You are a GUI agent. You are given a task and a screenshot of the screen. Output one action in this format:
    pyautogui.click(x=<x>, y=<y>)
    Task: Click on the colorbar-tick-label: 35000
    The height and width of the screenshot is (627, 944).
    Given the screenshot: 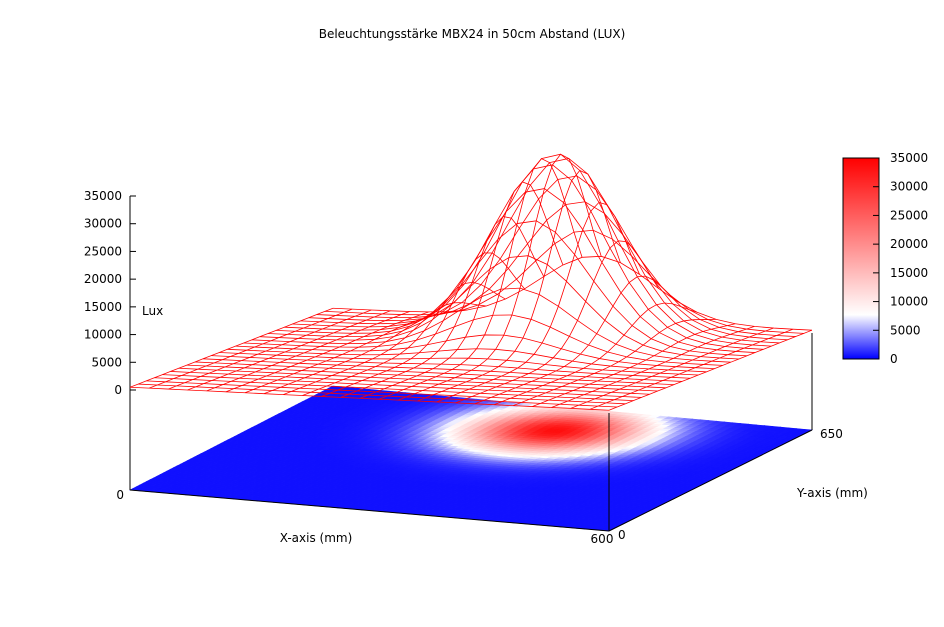 What is the action you would take?
    pyautogui.click(x=909, y=158)
    